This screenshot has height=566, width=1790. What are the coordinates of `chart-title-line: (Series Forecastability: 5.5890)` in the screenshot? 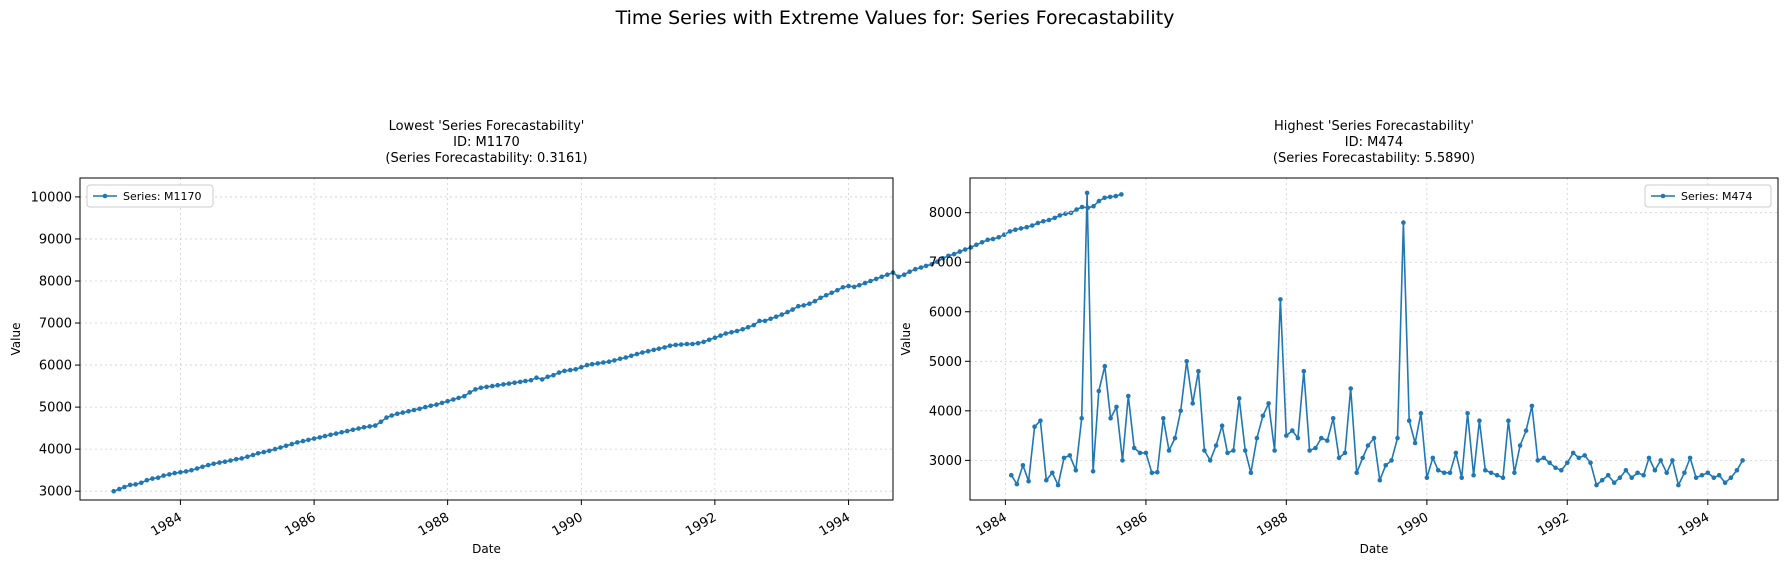 It's located at (1374, 158).